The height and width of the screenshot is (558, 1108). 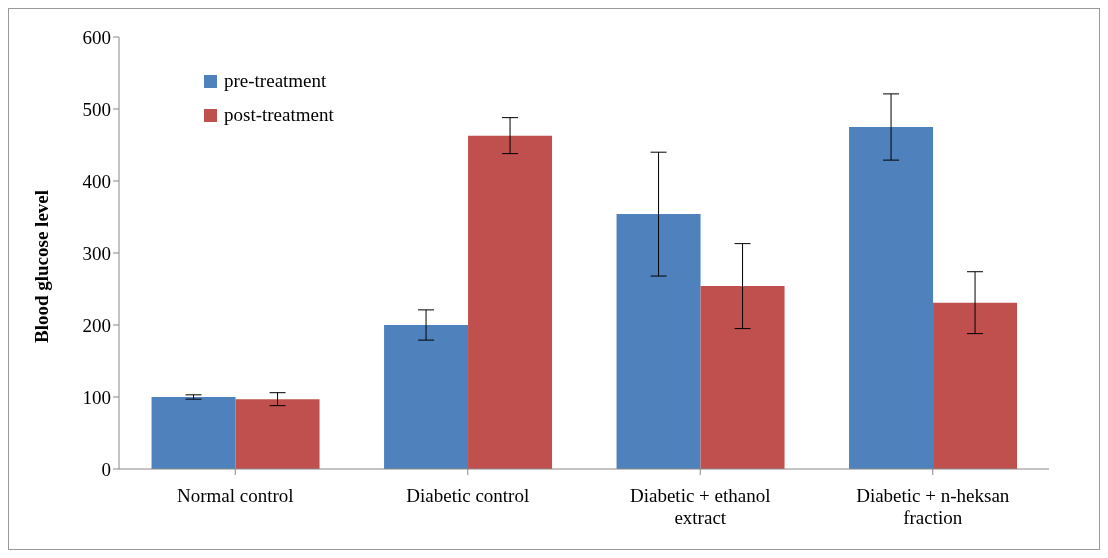 What do you see at coordinates (468, 496) in the screenshot?
I see `x-tick-label: Diabetic control` at bounding box center [468, 496].